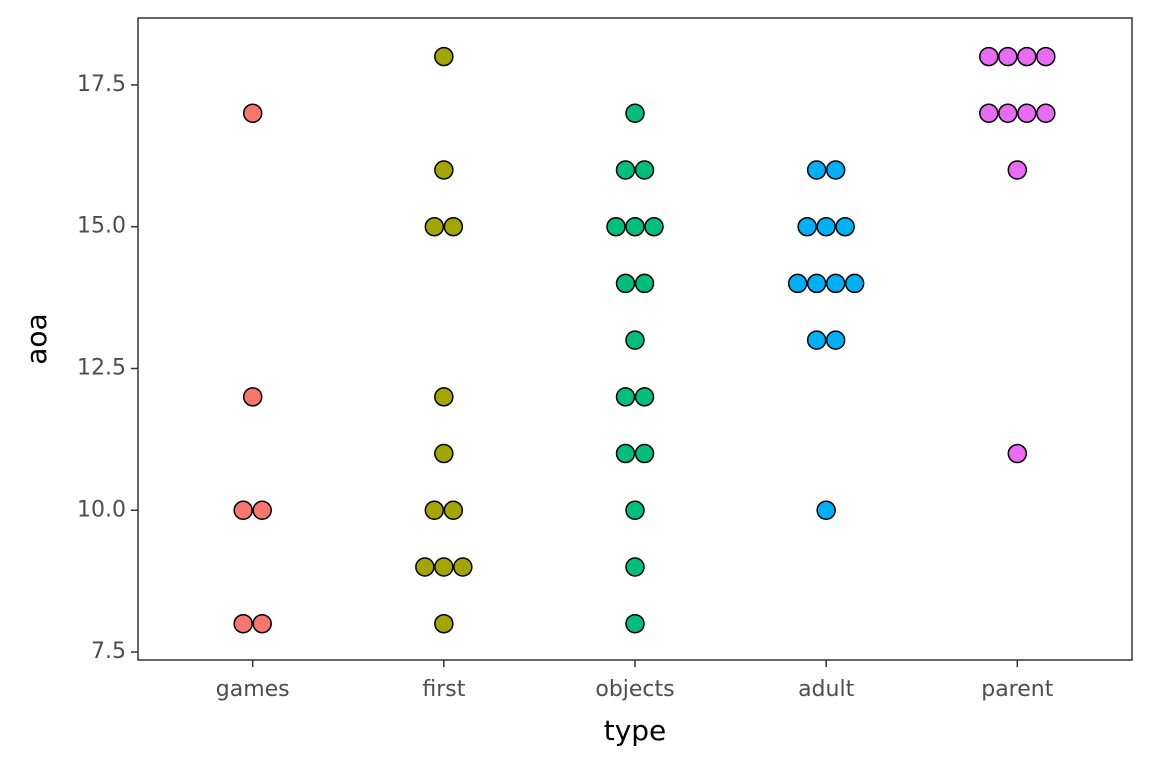 Image resolution: width=1152 pixels, height=768 pixels. Describe the element at coordinates (826, 689) in the screenshot. I see `x-tick-label: adult` at that location.